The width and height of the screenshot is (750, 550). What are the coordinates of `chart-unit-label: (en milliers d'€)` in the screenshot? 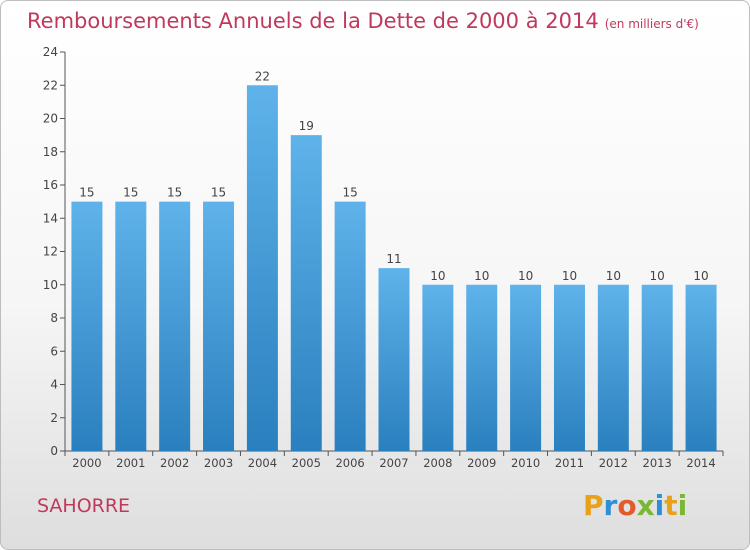 It's located at (651, 24).